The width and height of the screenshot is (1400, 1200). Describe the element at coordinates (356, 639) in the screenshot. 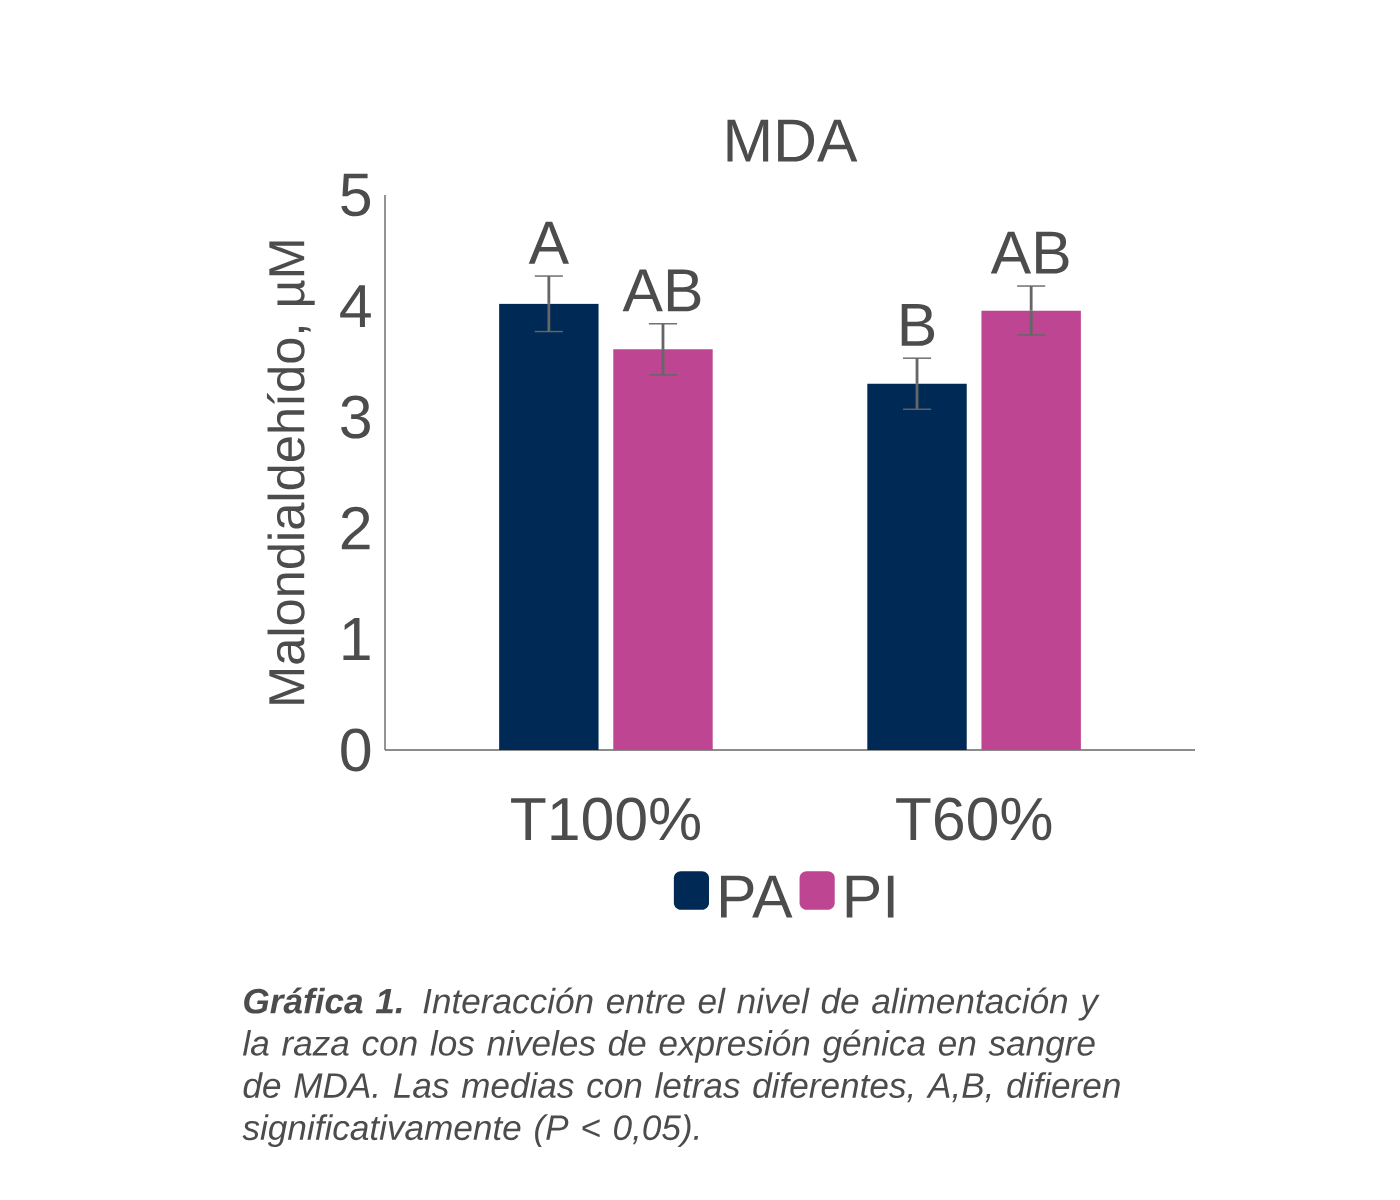

I see `y-tick-label: 1` at that location.